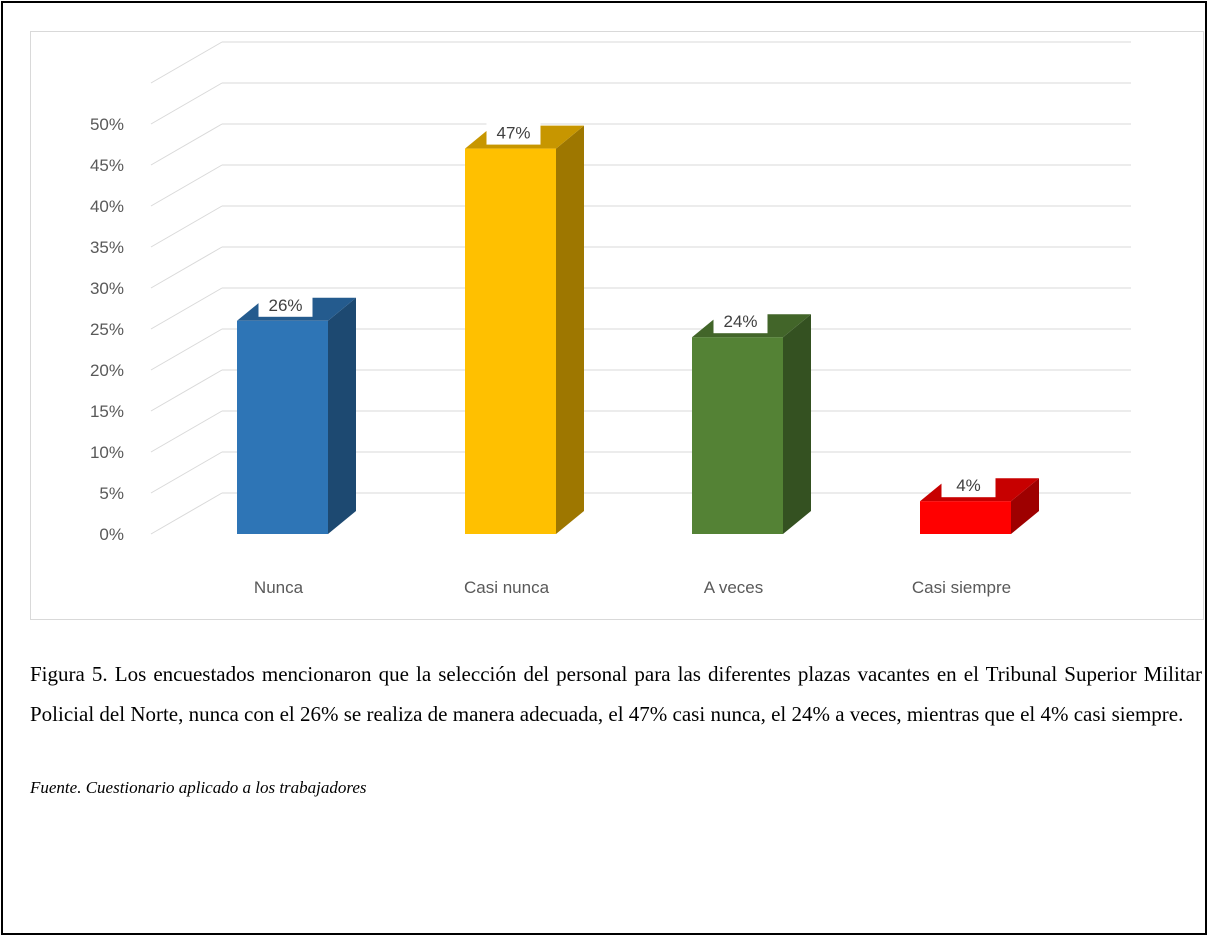 The height and width of the screenshot is (936, 1208). Describe the element at coordinates (107, 206) in the screenshot. I see `y-tick-label: 40%` at that location.